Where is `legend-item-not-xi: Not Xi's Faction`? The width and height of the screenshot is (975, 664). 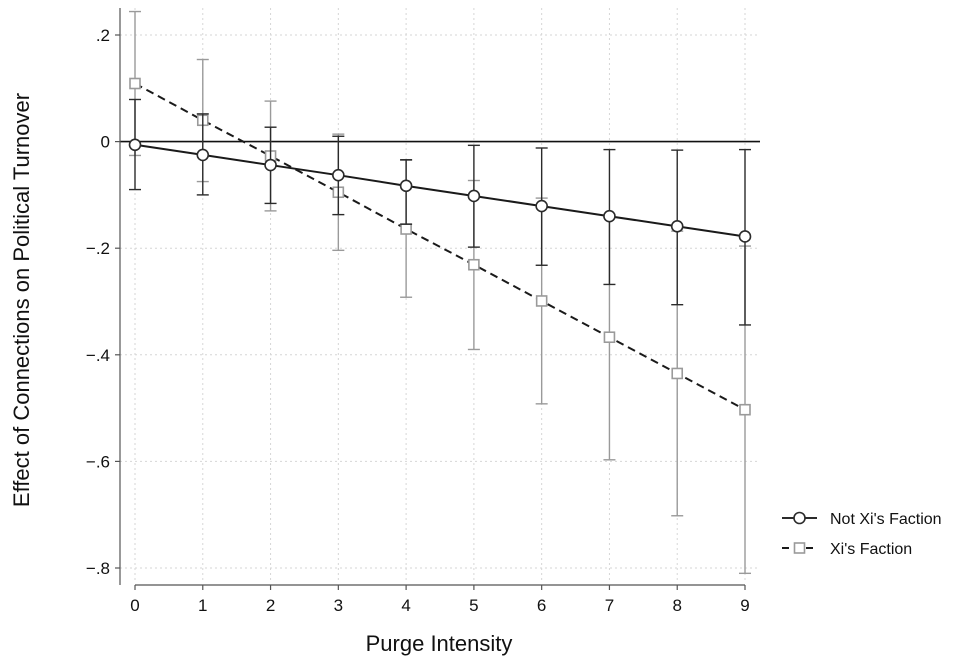
legend-item-not-xi: Not Xi's Faction is located at coordinates (862, 519).